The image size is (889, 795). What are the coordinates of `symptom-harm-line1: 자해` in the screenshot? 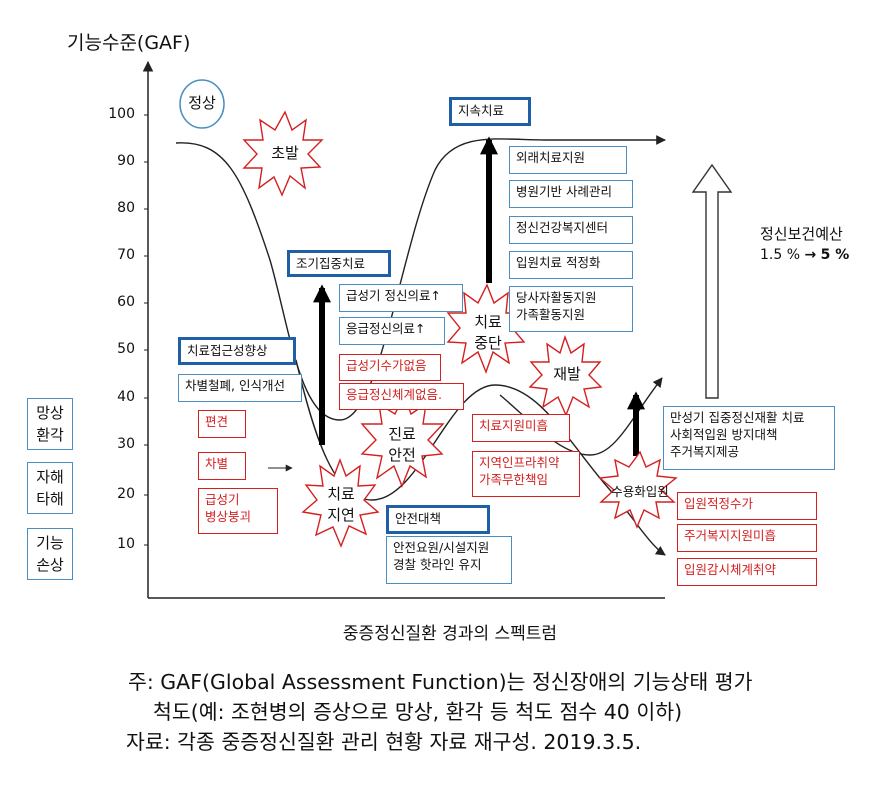 It's located at (50, 477).